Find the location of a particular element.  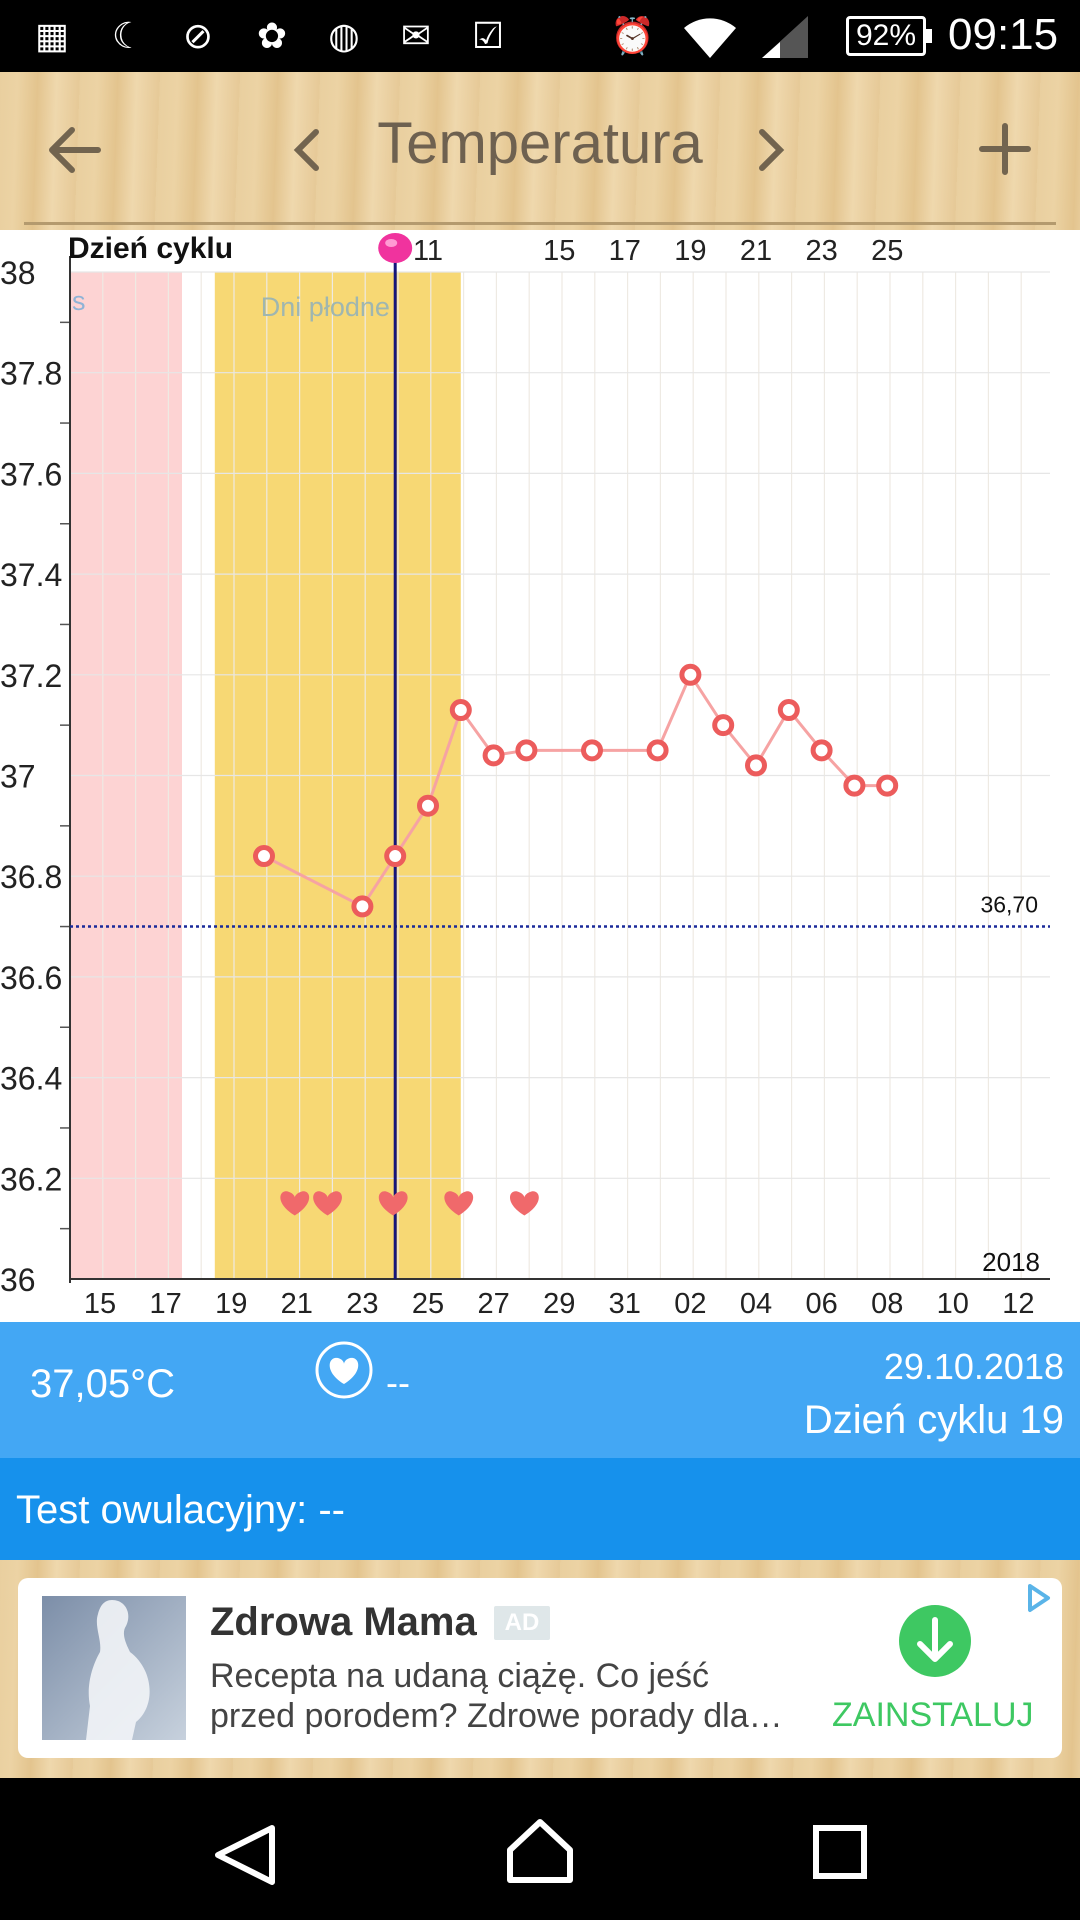

x-tick-label: 12 is located at coordinates (1018, 1304).